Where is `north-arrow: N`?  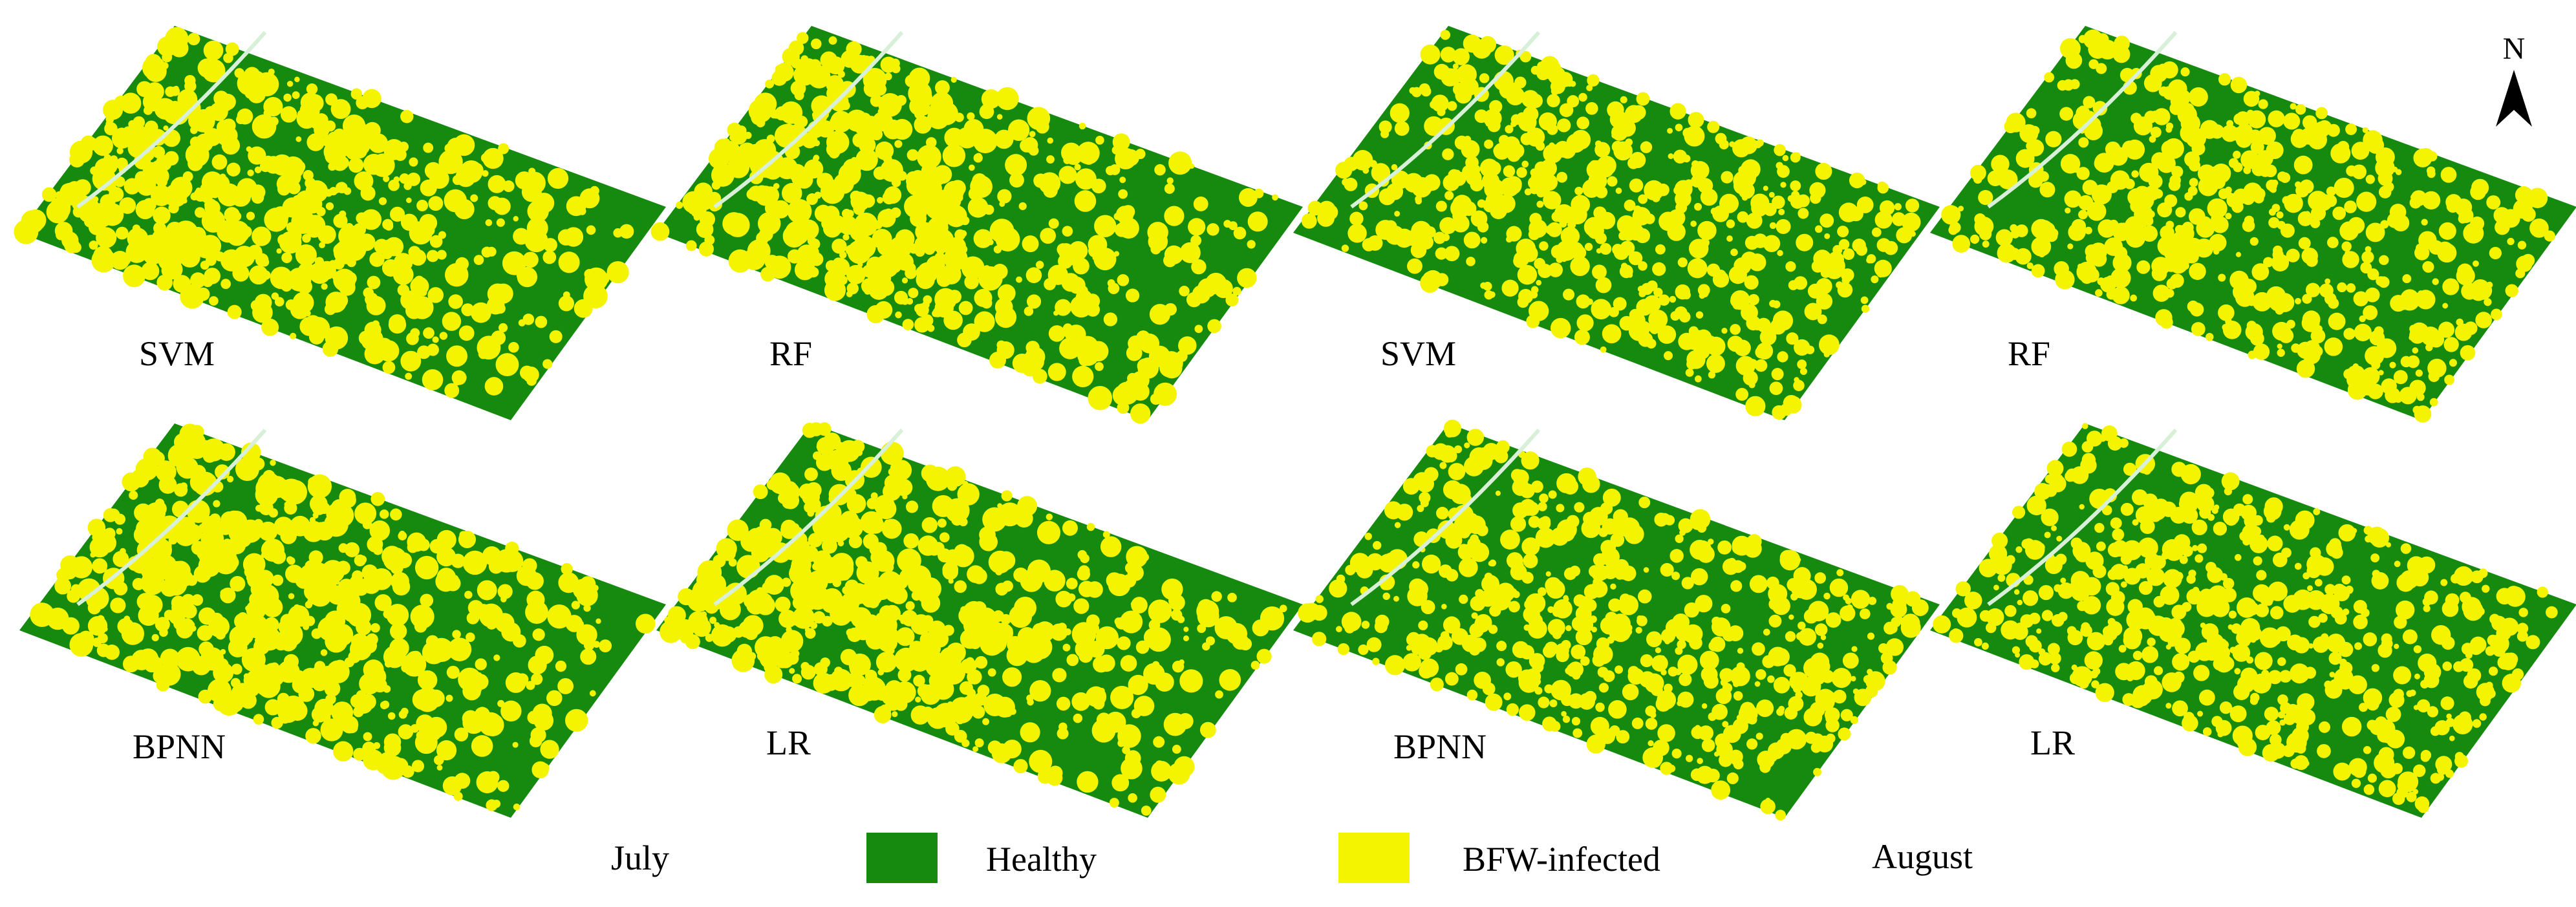
north-arrow: N is located at coordinates (2514, 85).